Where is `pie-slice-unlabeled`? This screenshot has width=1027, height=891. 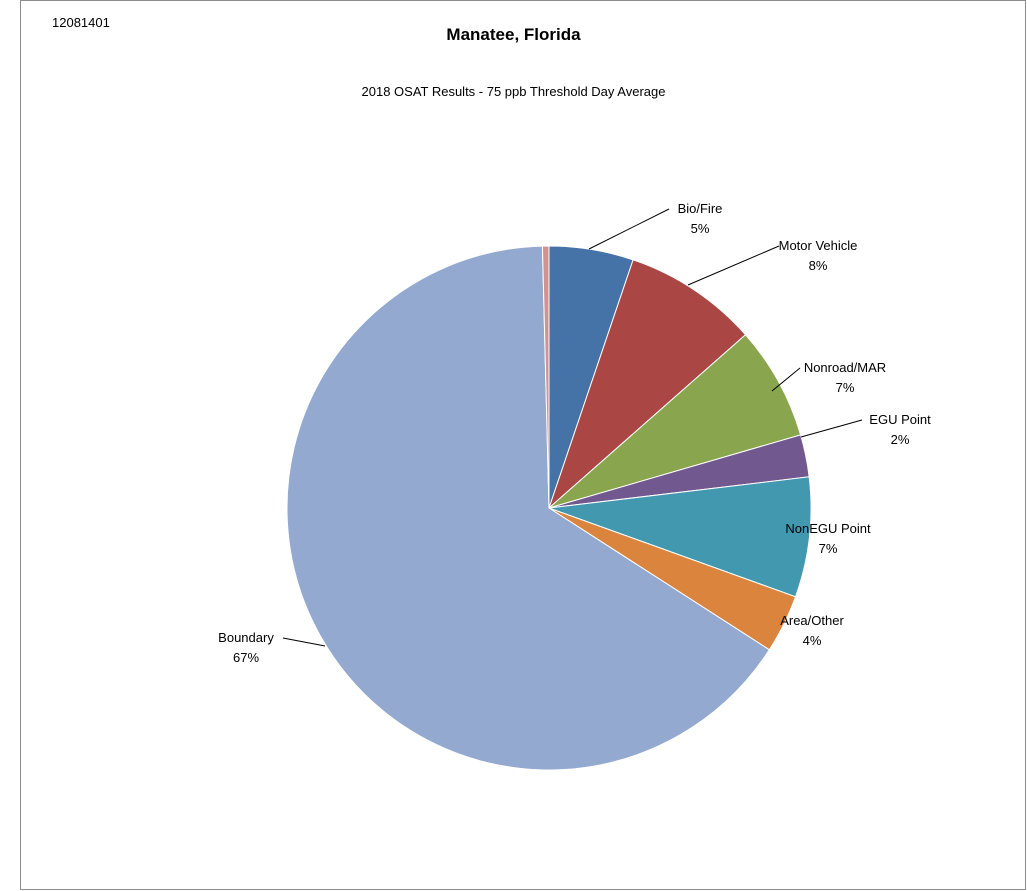 pie-slice-unlabeled is located at coordinates (545, 377).